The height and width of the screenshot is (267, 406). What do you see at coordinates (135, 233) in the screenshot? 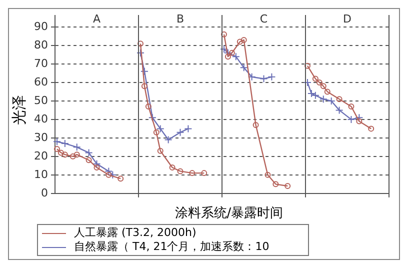
I see `legend-label: 人工暴露 (T3.2, 2000h)` at bounding box center [135, 233].